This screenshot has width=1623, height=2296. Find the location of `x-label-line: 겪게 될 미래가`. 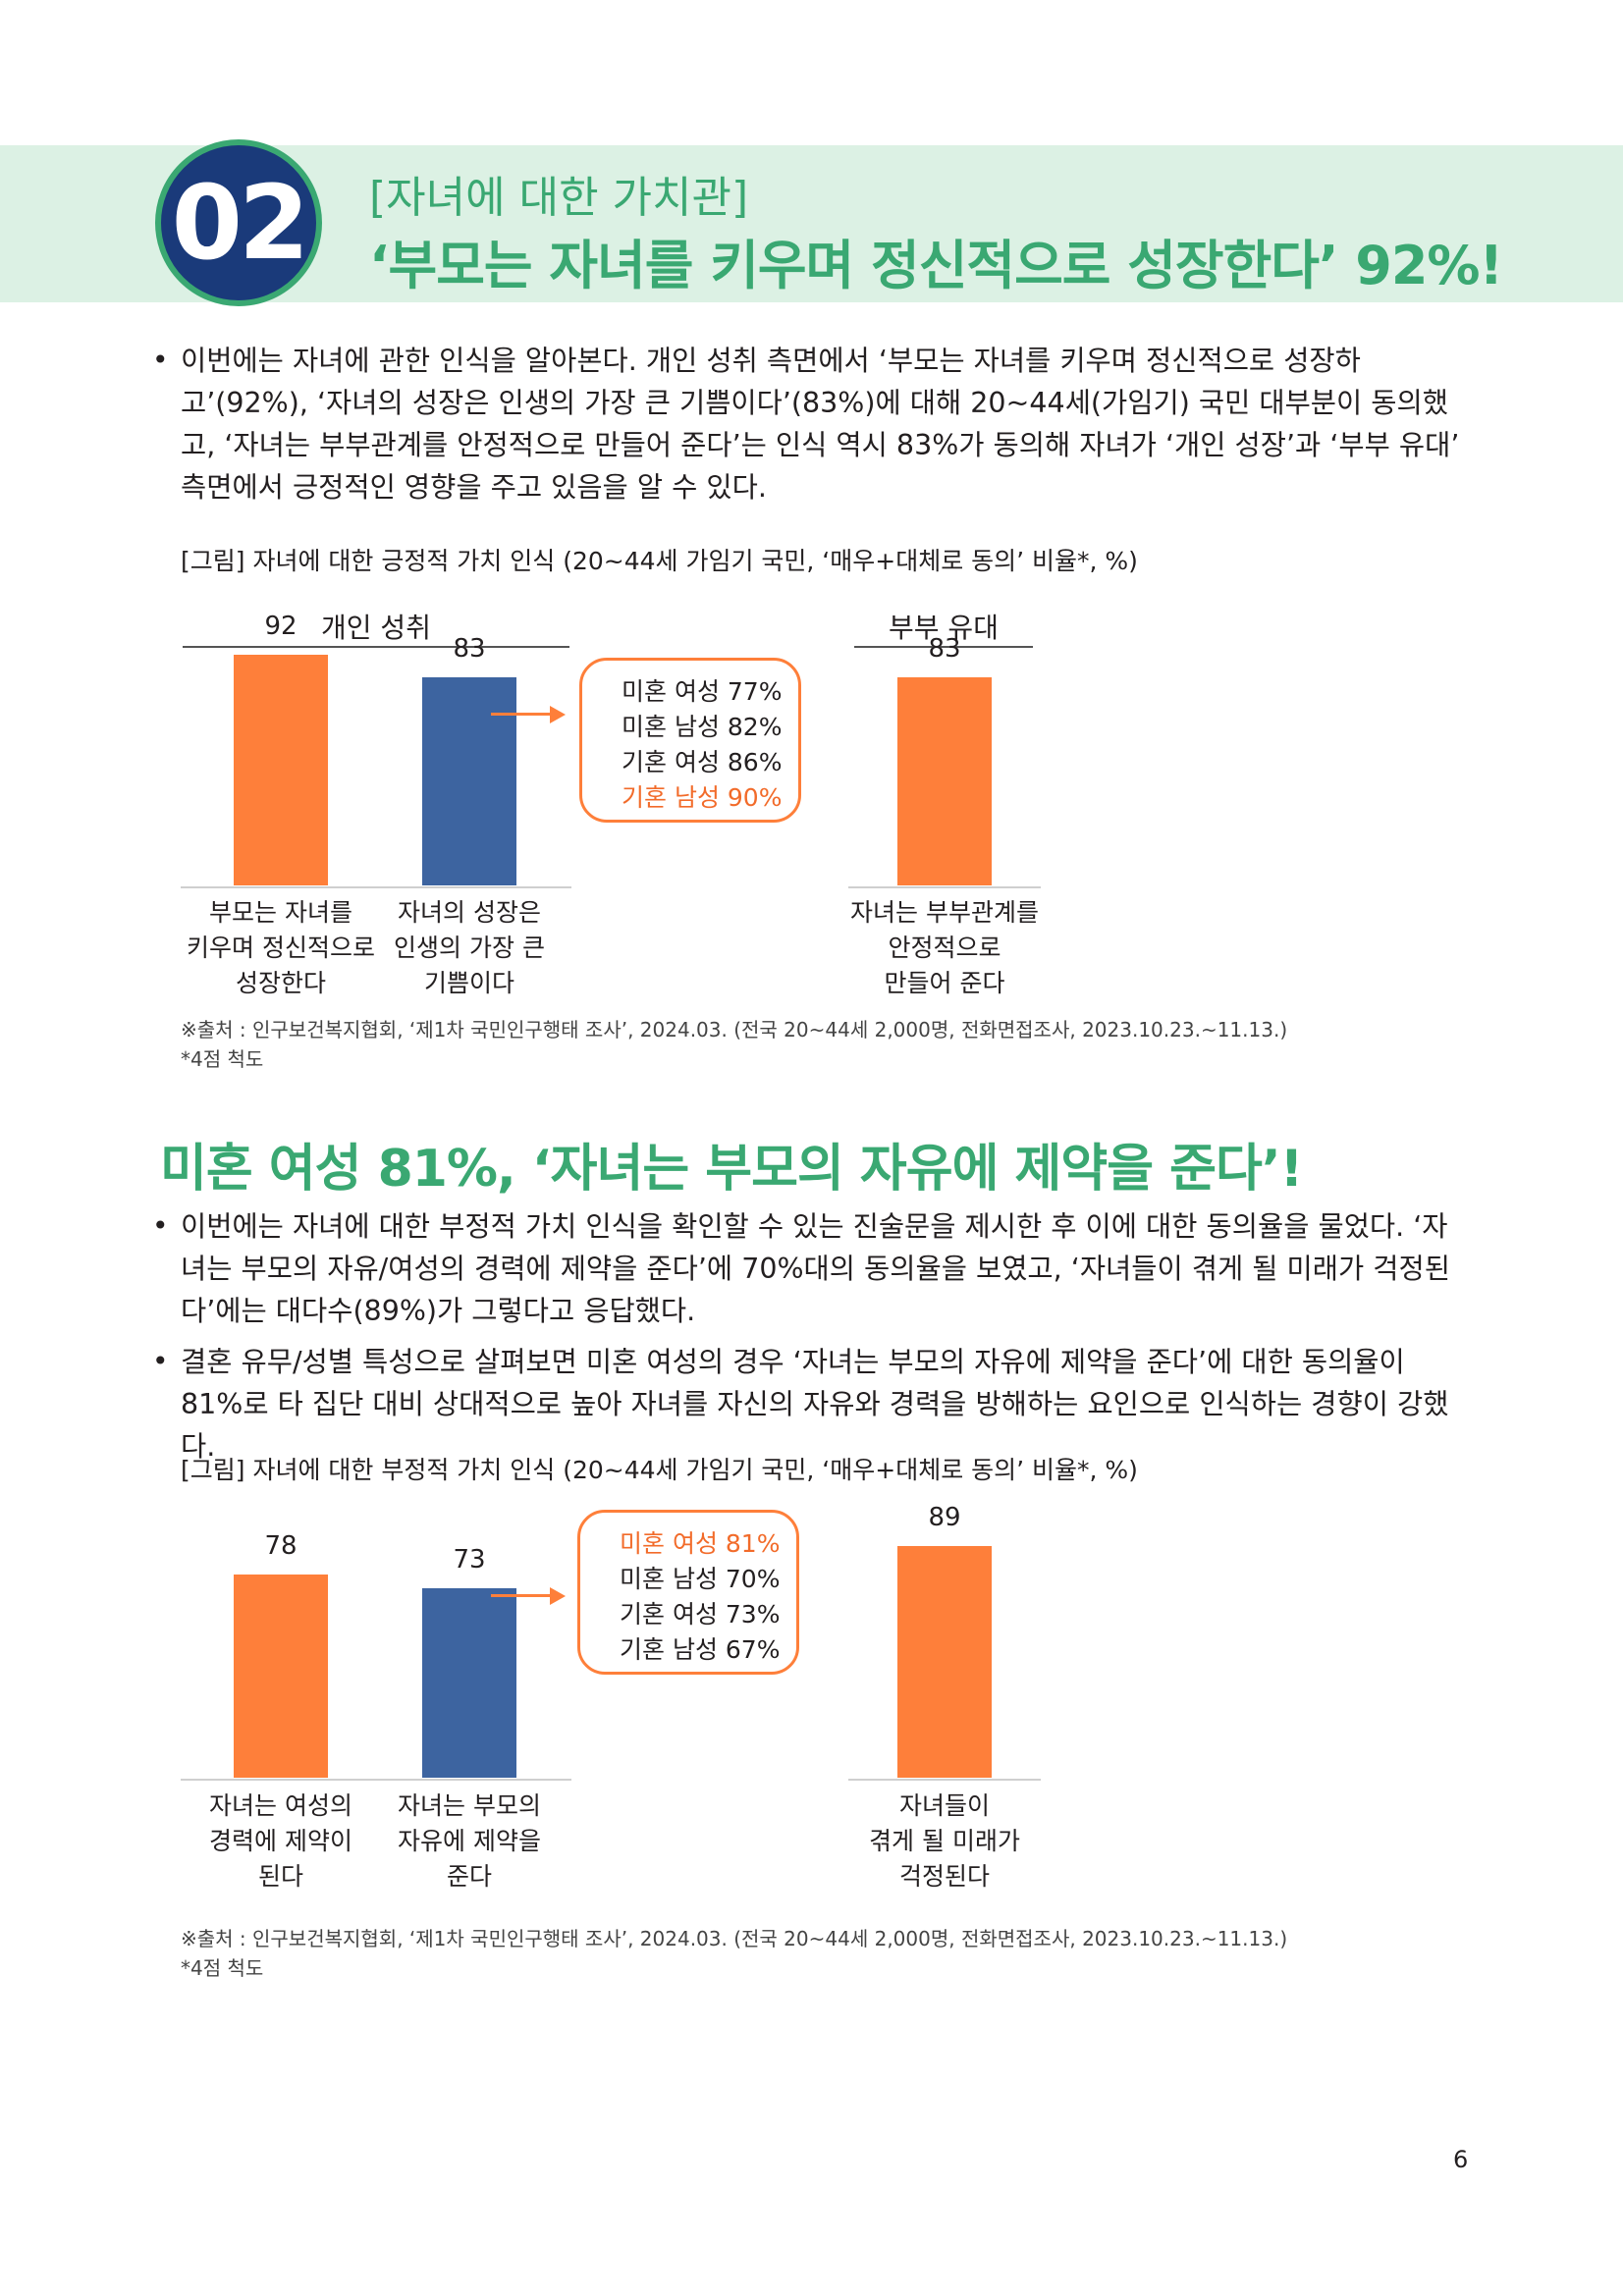

x-label-line: 겪게 될 미래가 is located at coordinates (944, 1841).